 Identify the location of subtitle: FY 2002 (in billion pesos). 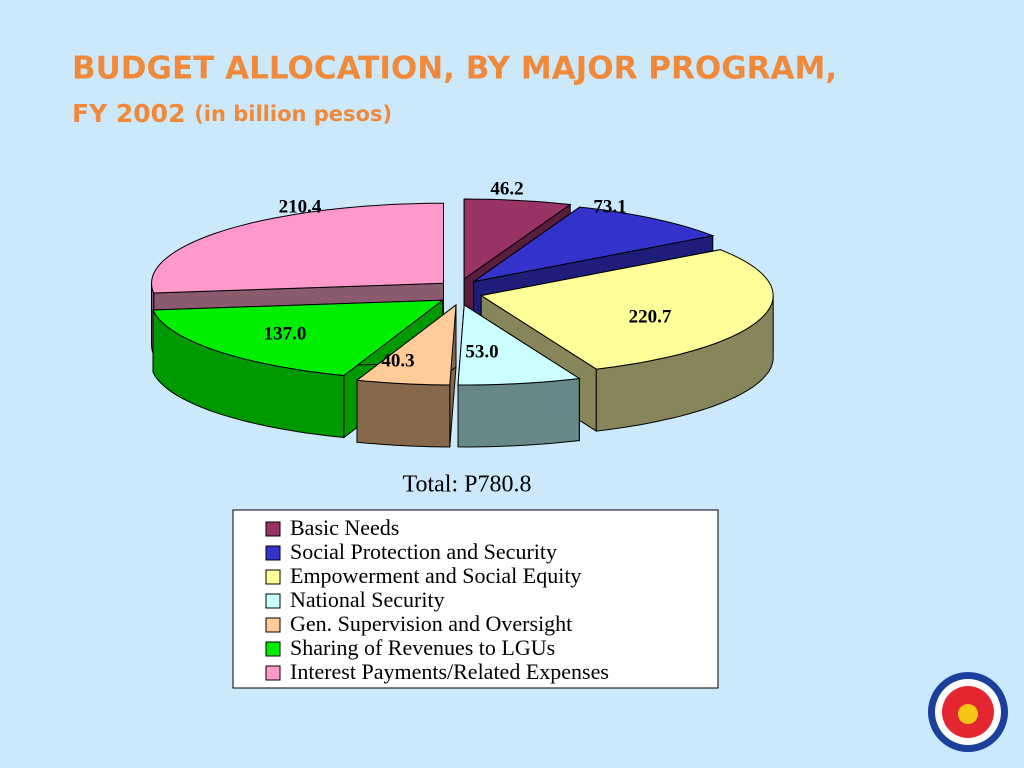
(232, 113).